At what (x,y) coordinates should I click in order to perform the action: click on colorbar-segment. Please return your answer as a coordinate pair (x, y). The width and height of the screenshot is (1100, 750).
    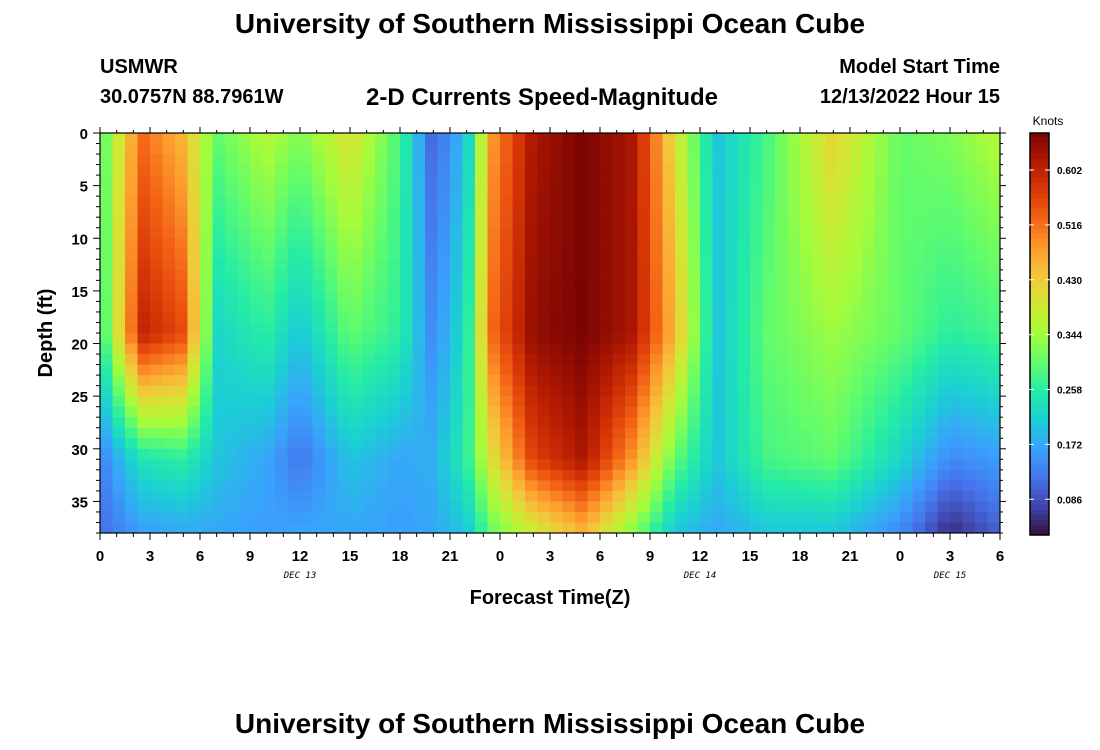
    Looking at the image, I should click on (1039, 301).